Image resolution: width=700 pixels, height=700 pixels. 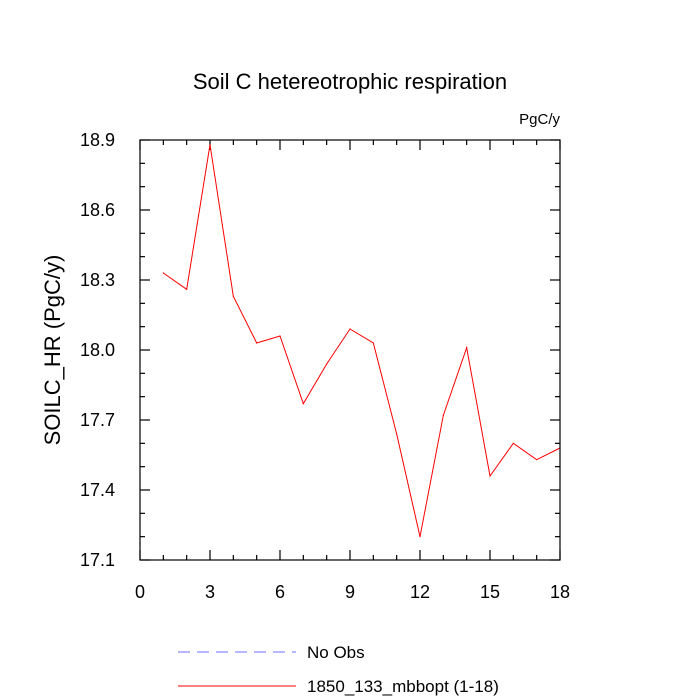 I want to click on legend: No Obs 1850_133_mbbopt (1-18), so click(x=338, y=669).